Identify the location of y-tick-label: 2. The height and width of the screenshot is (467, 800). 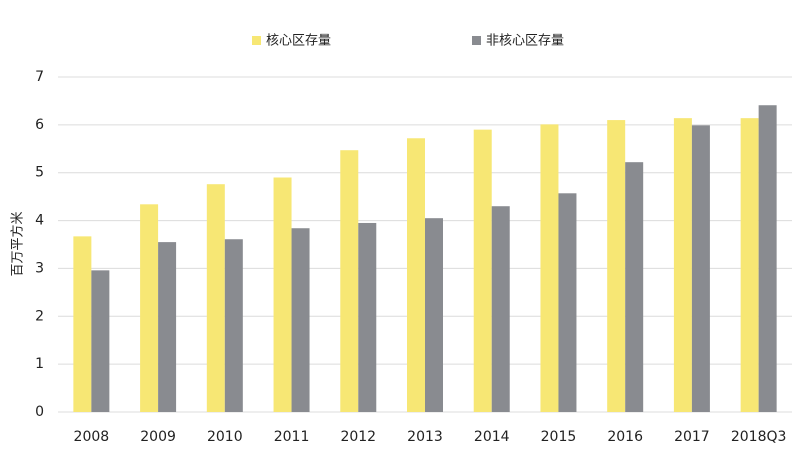
(39, 316).